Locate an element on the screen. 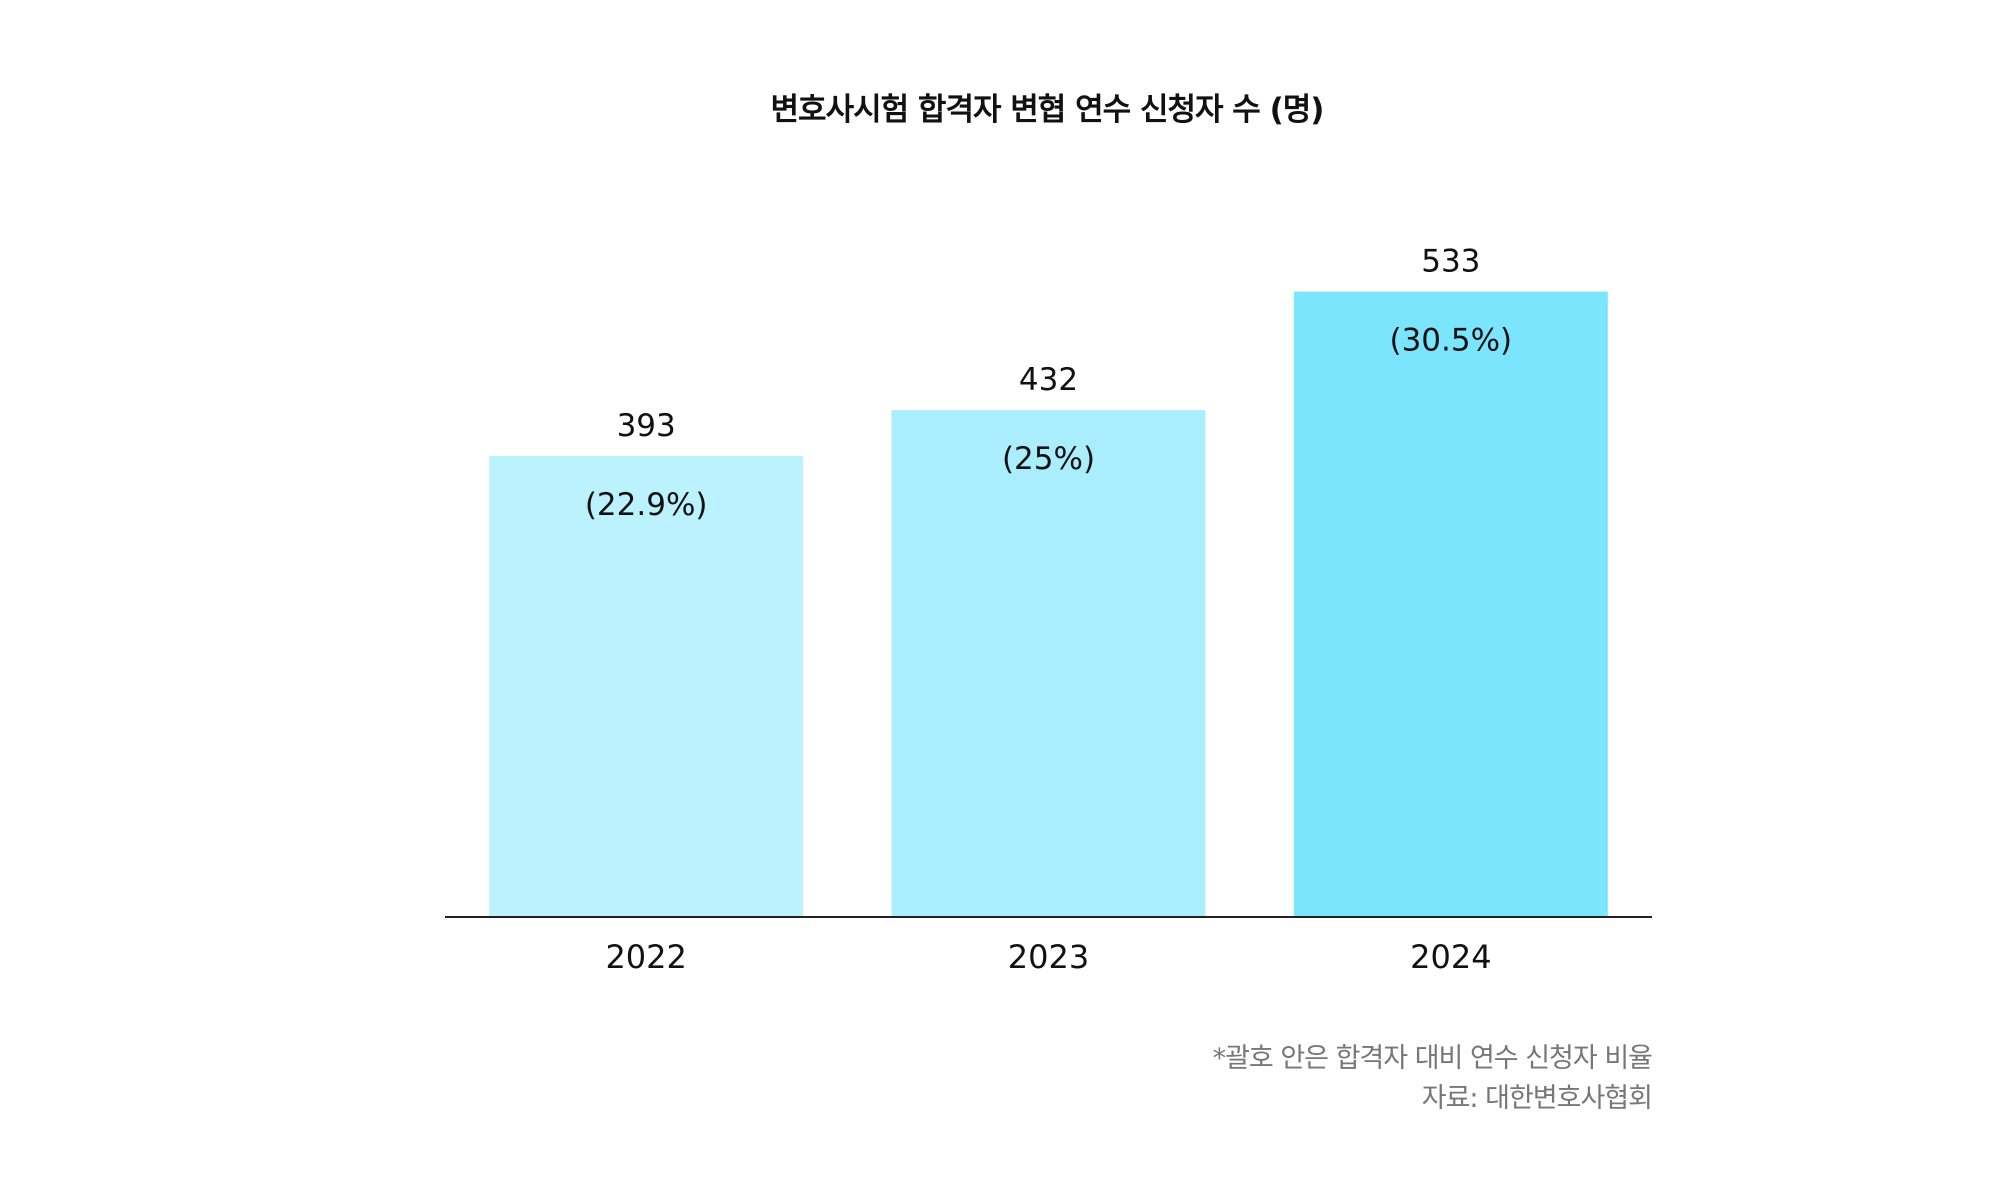  footnote-note: *괄호 안은 합격자 대비 연수 신청자 비율 is located at coordinates (1432, 1058).